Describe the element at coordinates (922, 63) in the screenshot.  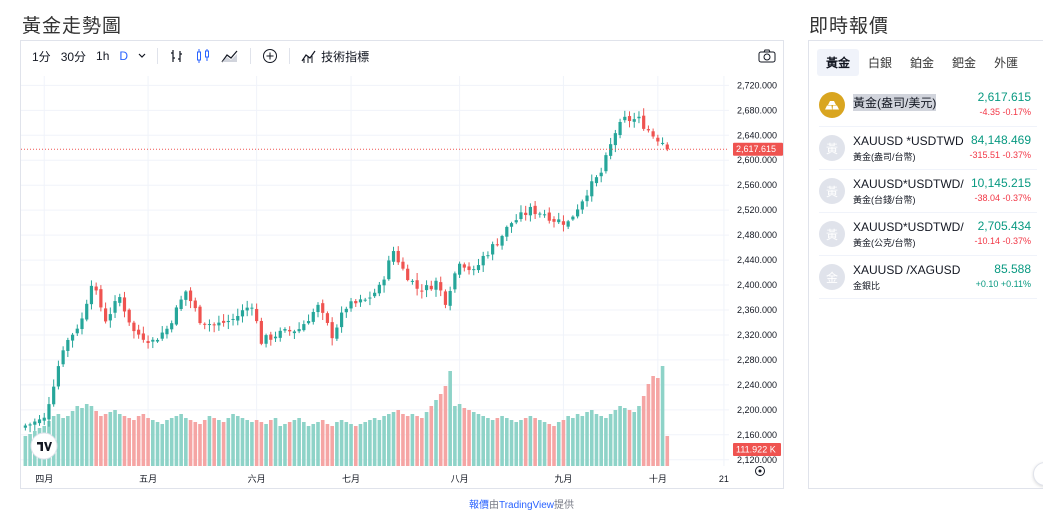
I see `tab-platinum: 鉑金` at that location.